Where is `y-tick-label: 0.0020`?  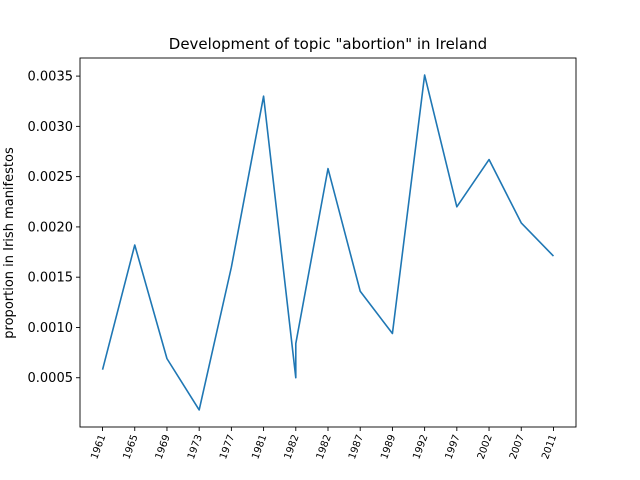 y-tick-label: 0.0020 is located at coordinates (51, 227).